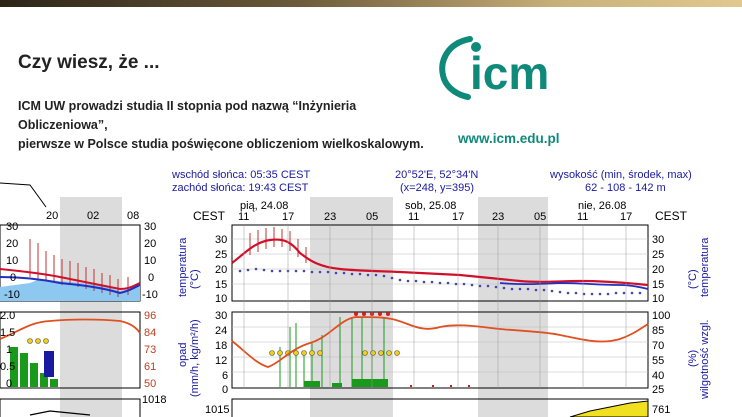 Image resolution: width=742 pixels, height=417 pixels. I want to click on left-precip-bars-dark, so click(49, 364).